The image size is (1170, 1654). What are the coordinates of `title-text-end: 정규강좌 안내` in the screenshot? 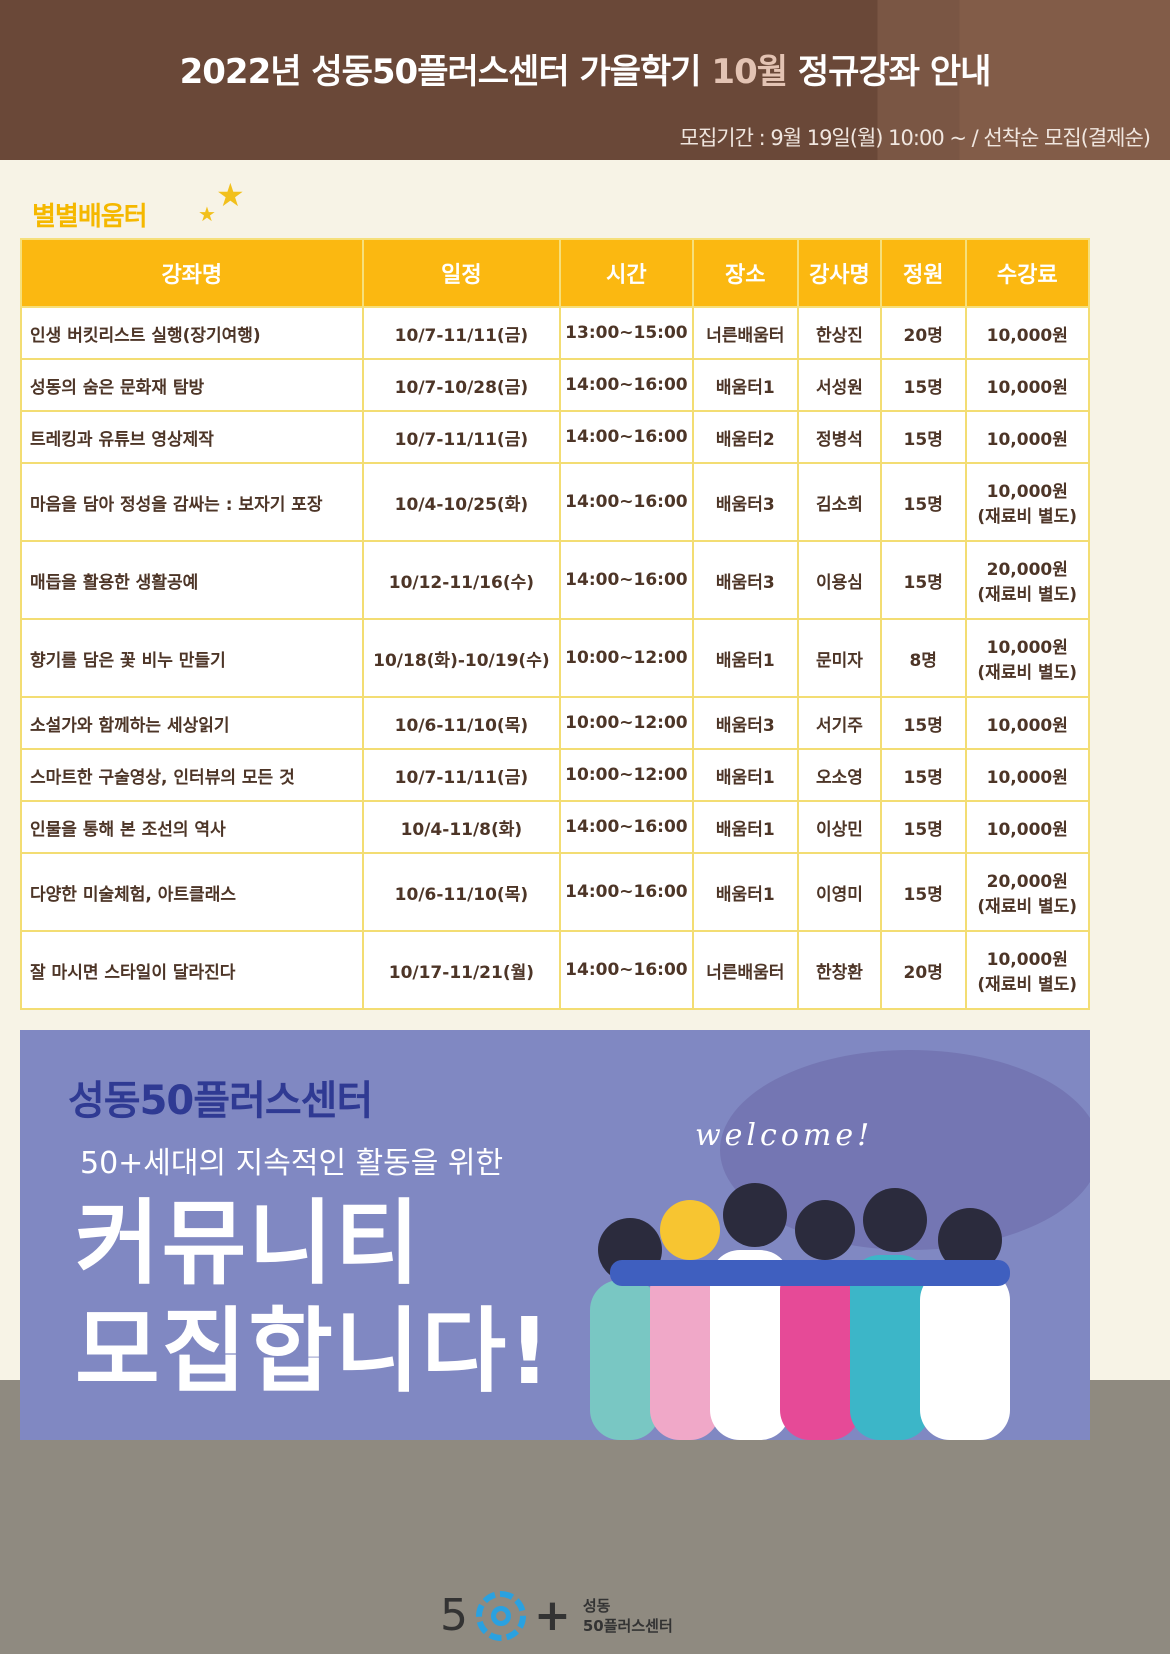 It's located at (889, 72).